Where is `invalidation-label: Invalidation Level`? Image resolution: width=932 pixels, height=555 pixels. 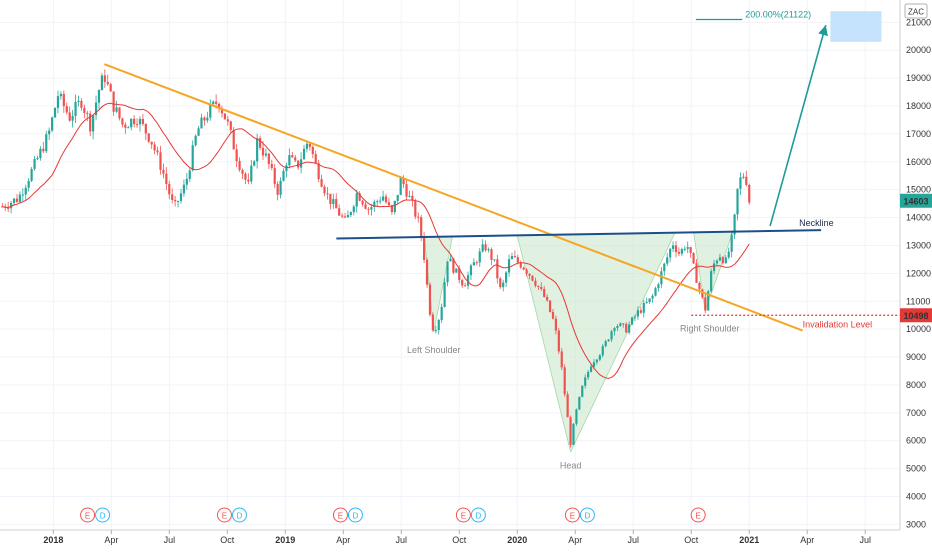 invalidation-label: Invalidation Level is located at coordinates (838, 324).